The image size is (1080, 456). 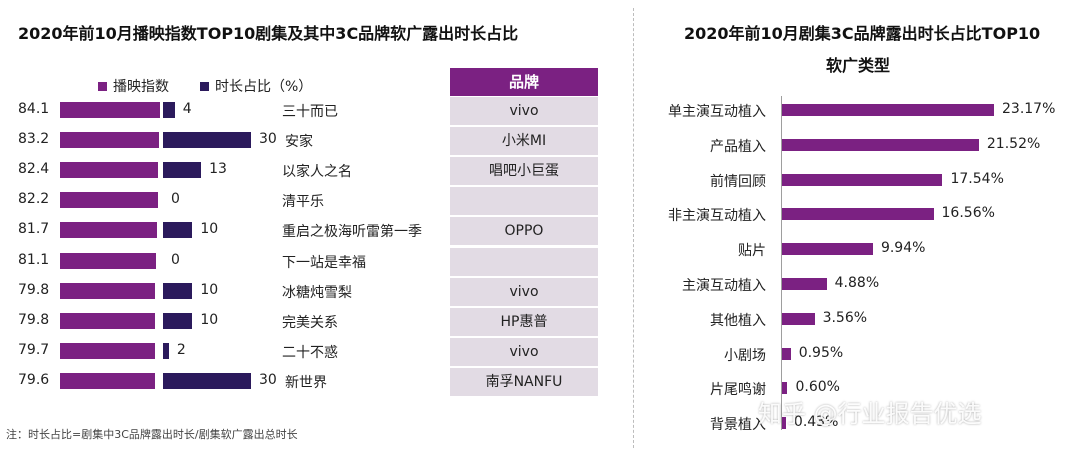 I want to click on bar-value-label: 0.43%, so click(x=816, y=422).